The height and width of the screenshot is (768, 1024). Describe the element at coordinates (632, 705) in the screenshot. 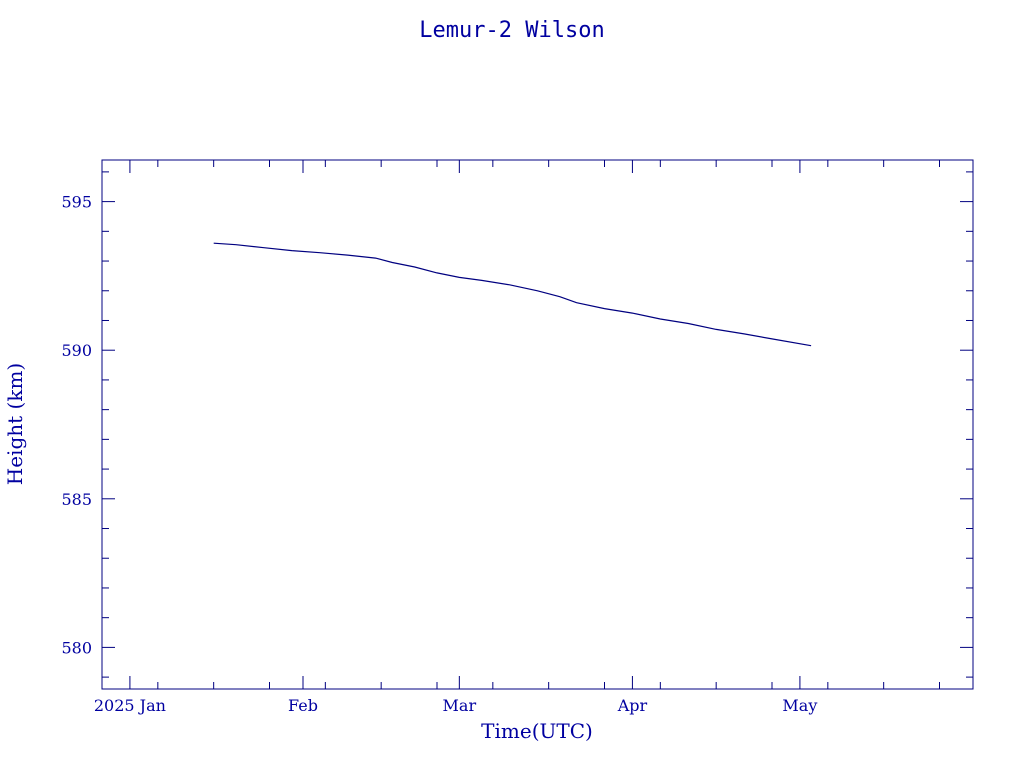

I see `x-tick-label: Apr` at that location.